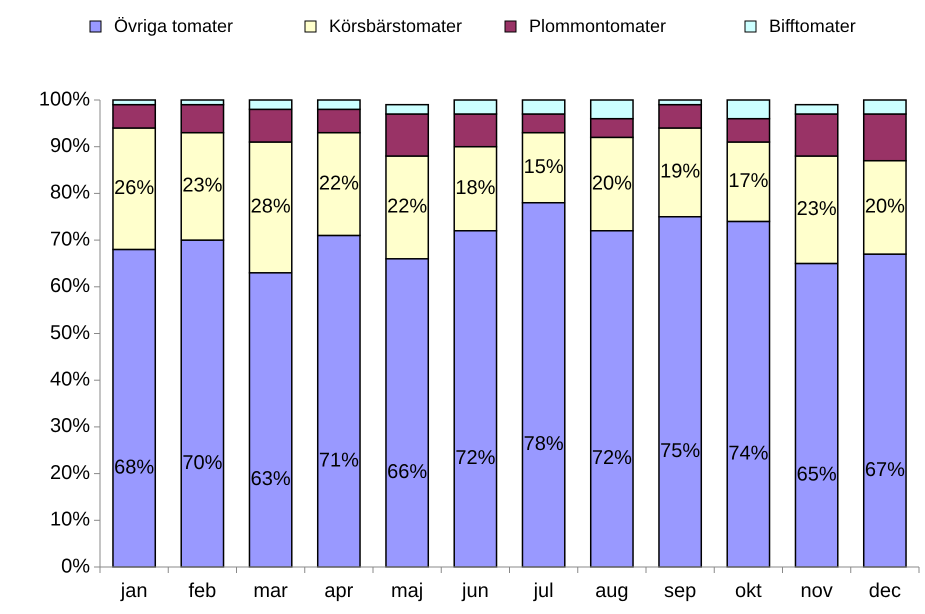 The image size is (925, 614). Describe the element at coordinates (407, 591) in the screenshot. I see `x-tick-label: maj` at that location.